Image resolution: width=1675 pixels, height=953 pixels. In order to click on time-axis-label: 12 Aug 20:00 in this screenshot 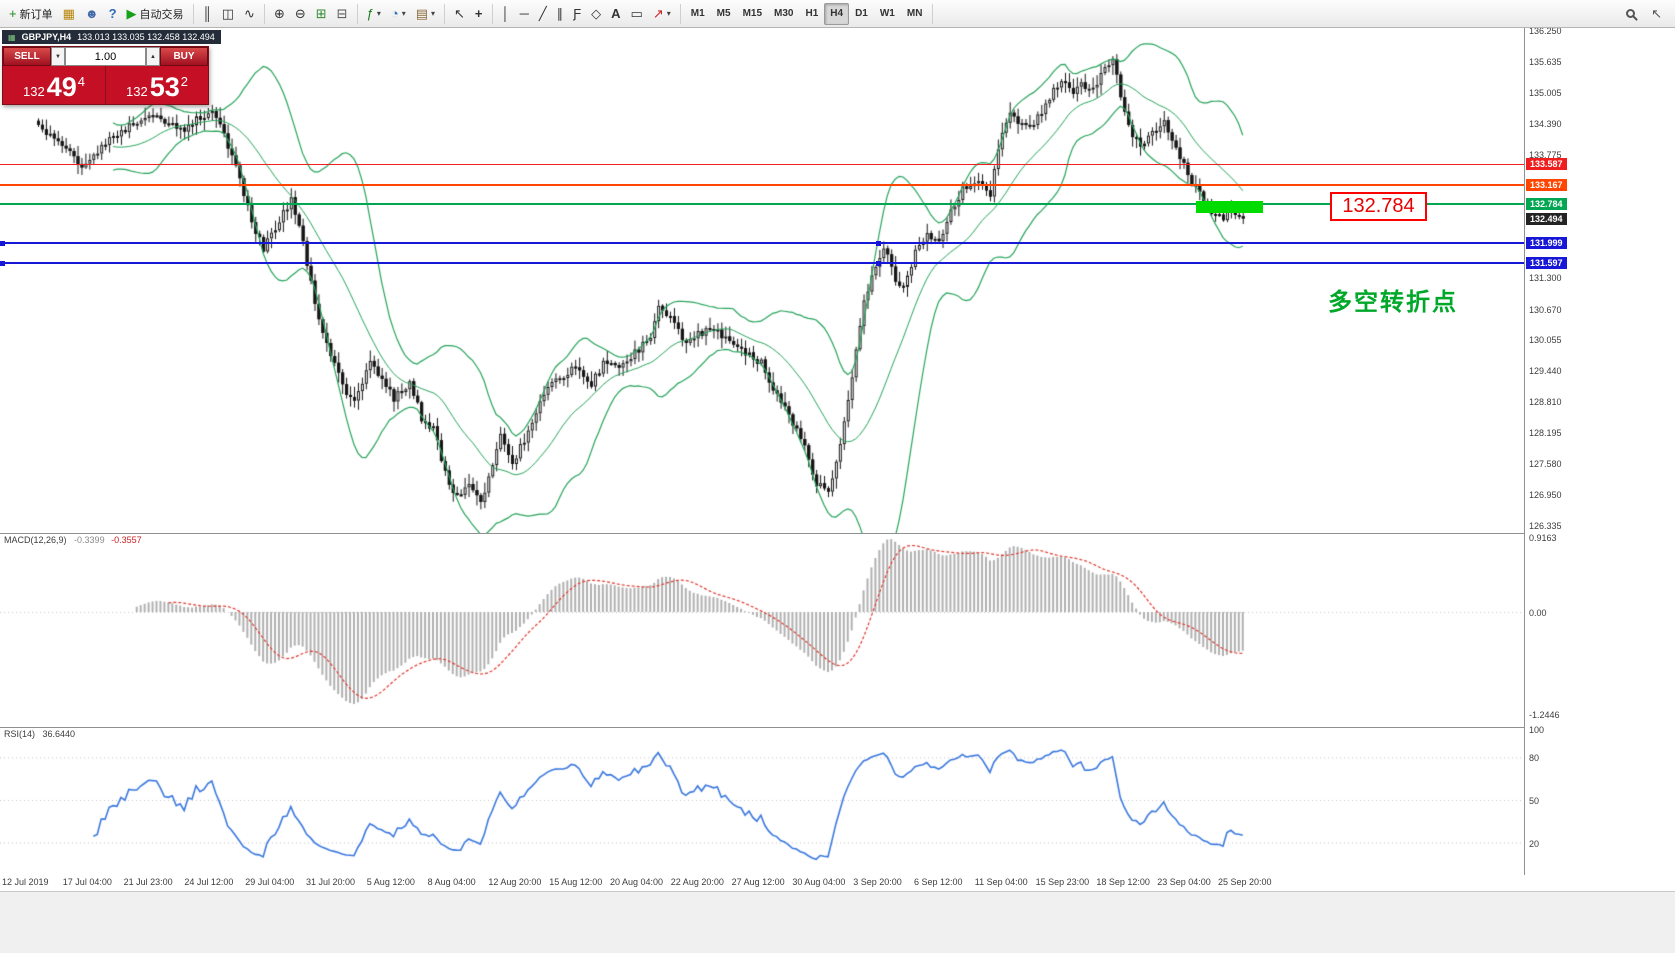, I will do `click(515, 882)`.